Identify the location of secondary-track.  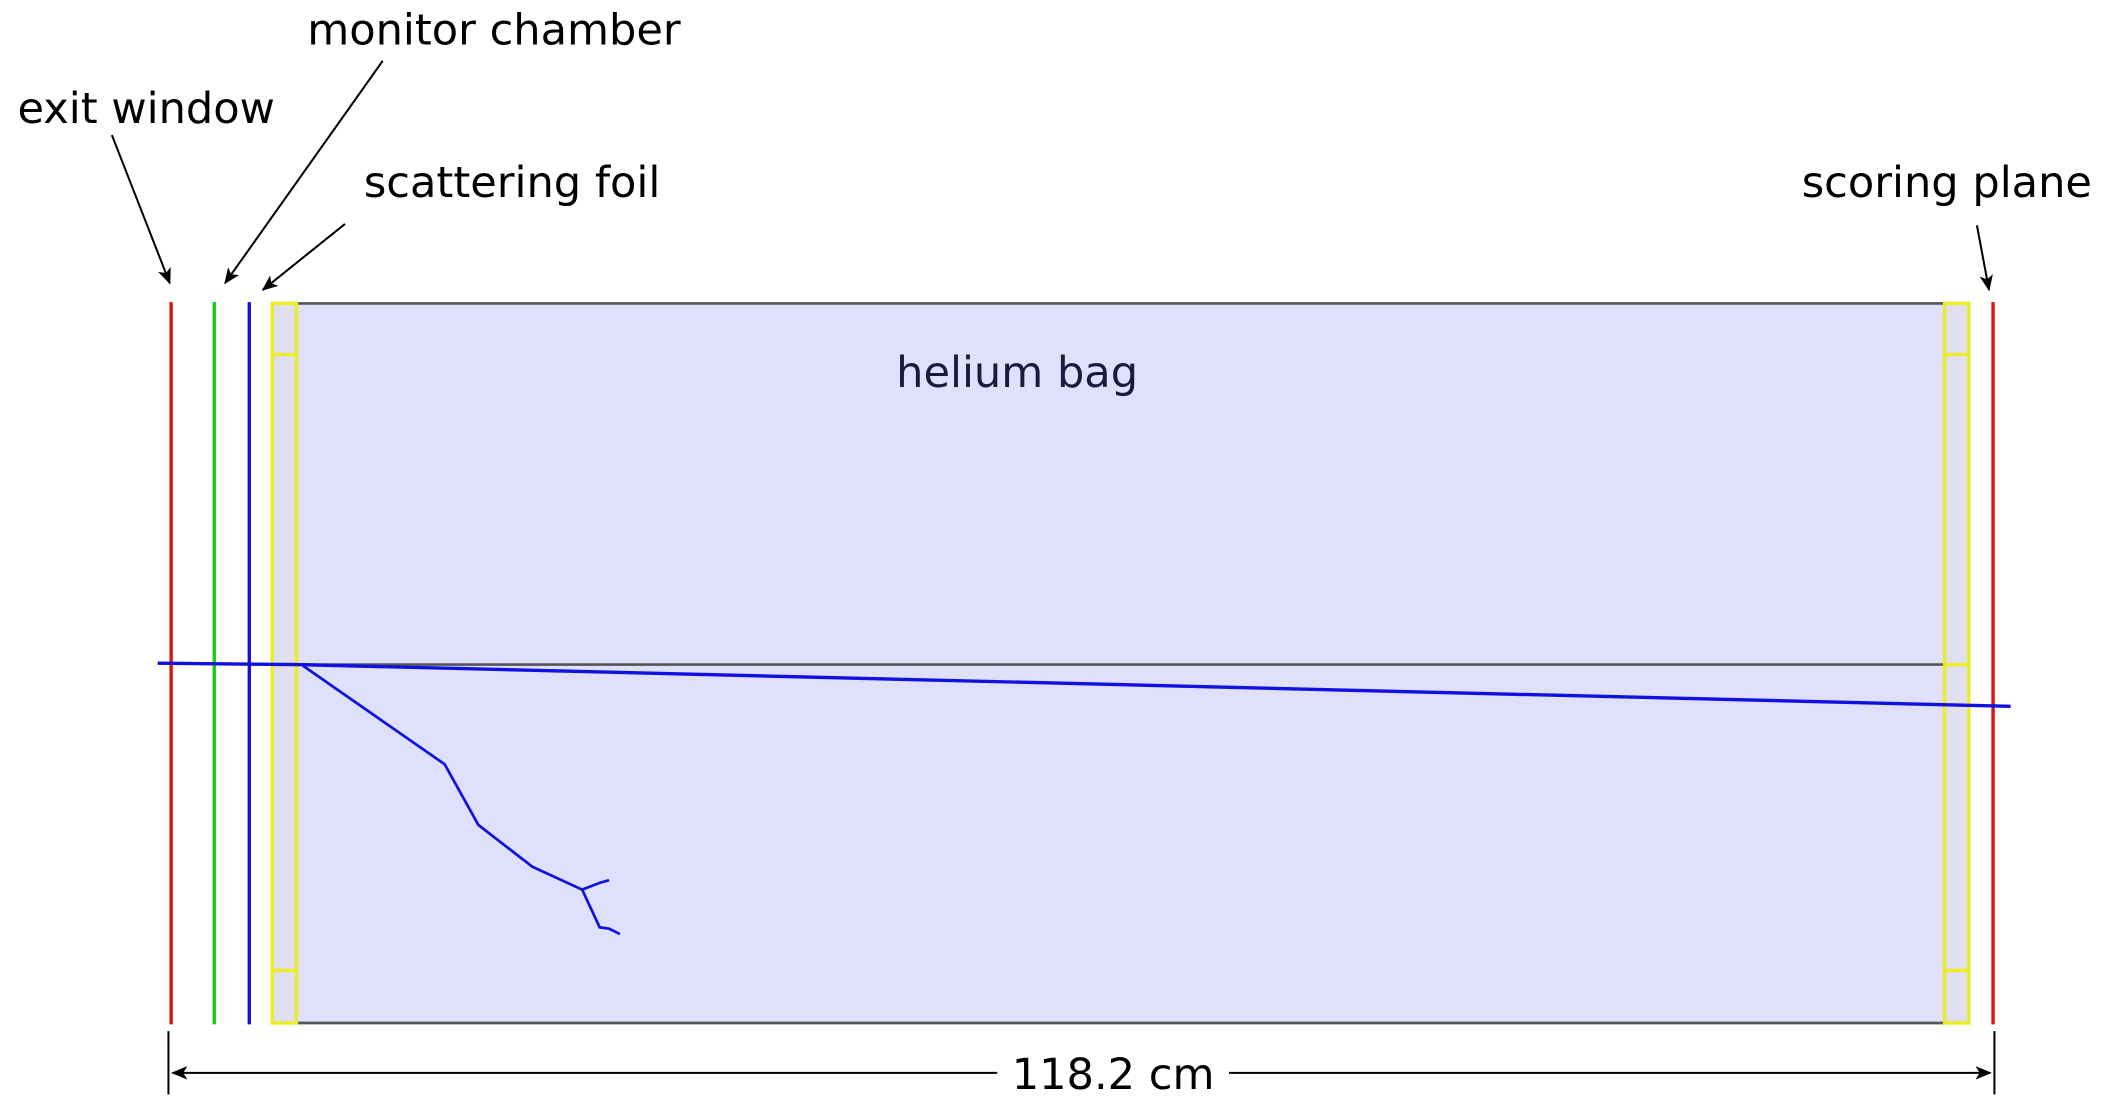
(461, 800).